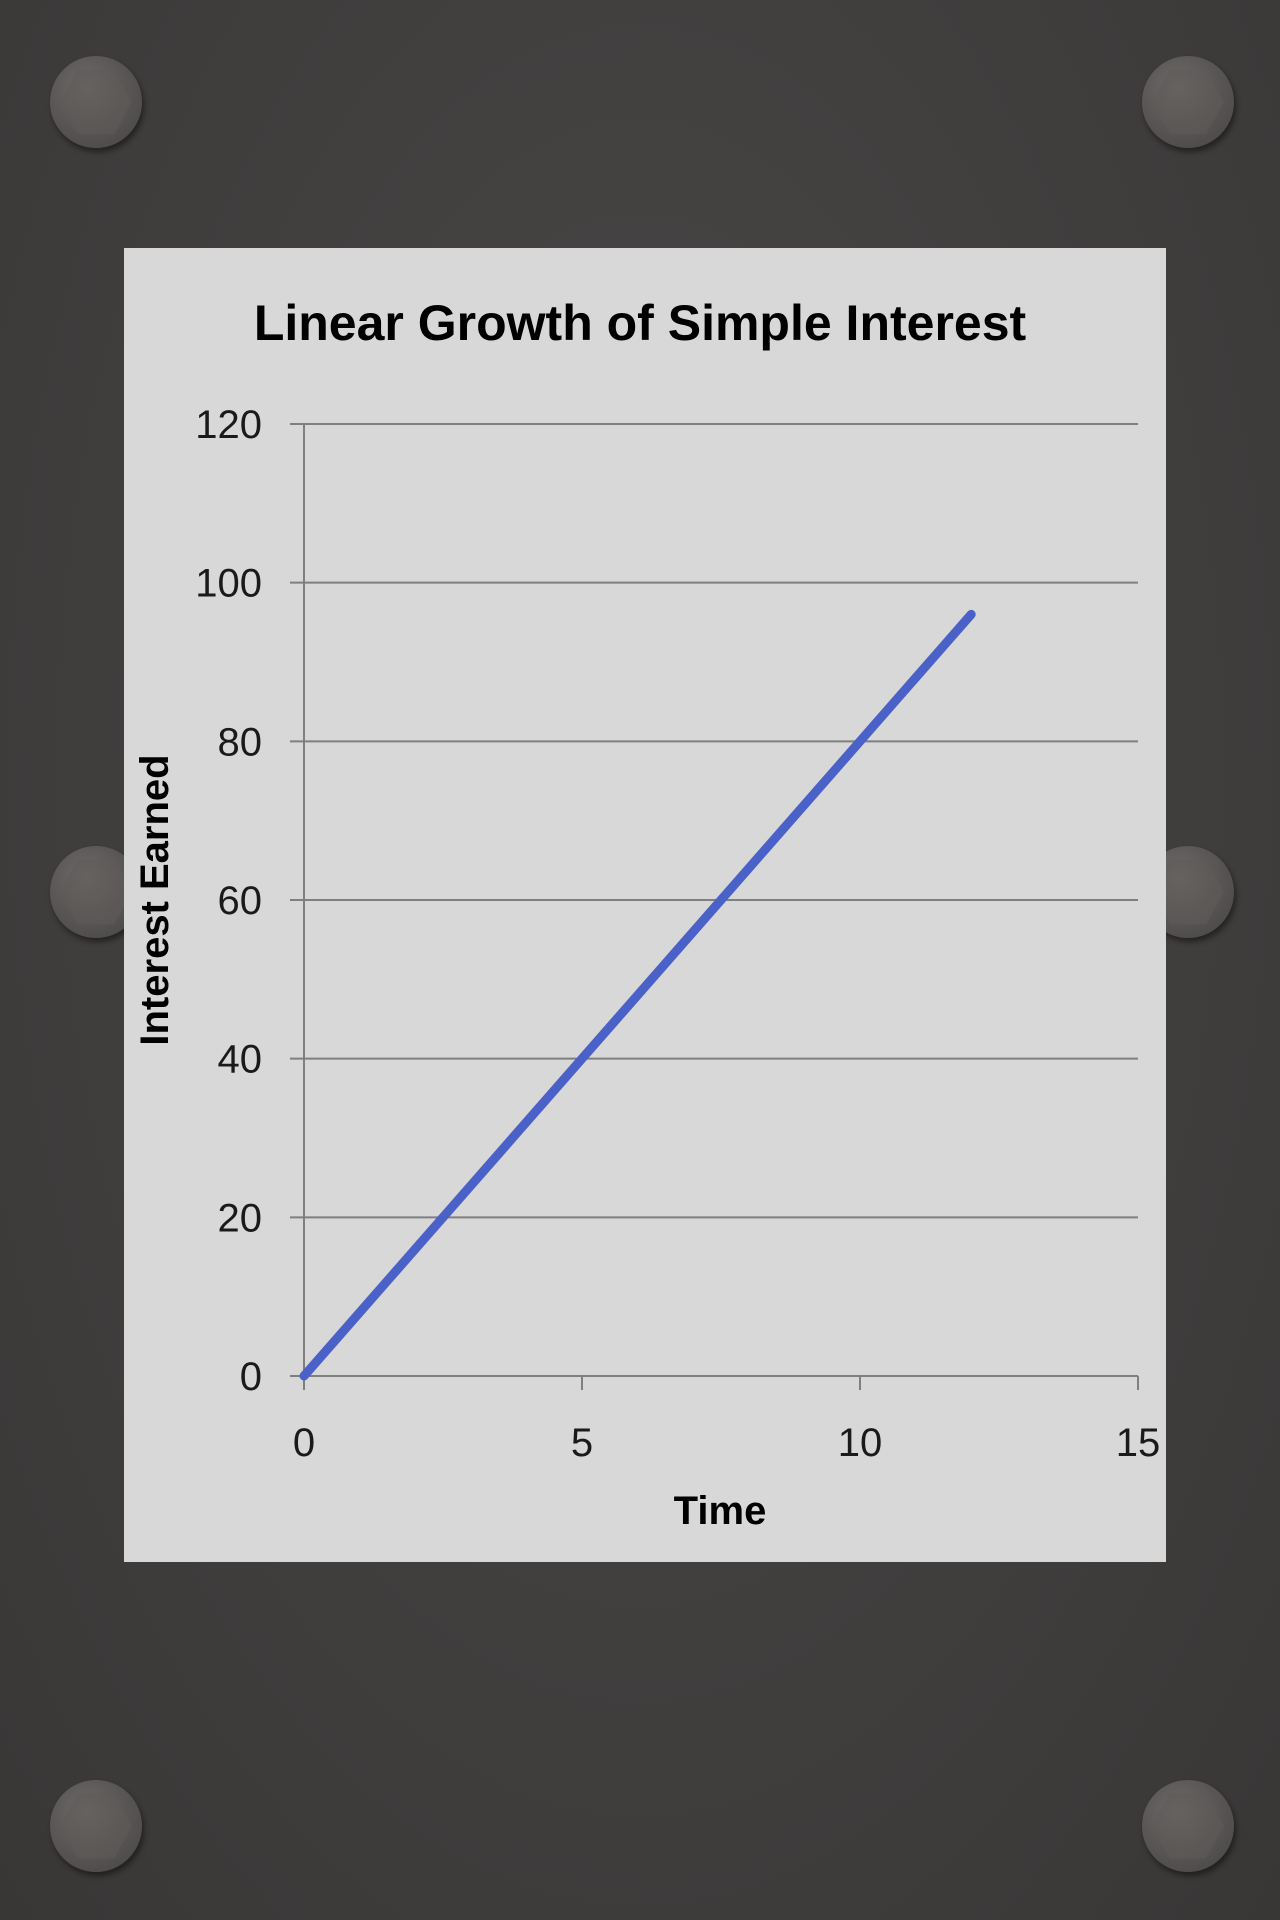  What do you see at coordinates (251, 1377) in the screenshot?
I see `y-tick-label: 0` at bounding box center [251, 1377].